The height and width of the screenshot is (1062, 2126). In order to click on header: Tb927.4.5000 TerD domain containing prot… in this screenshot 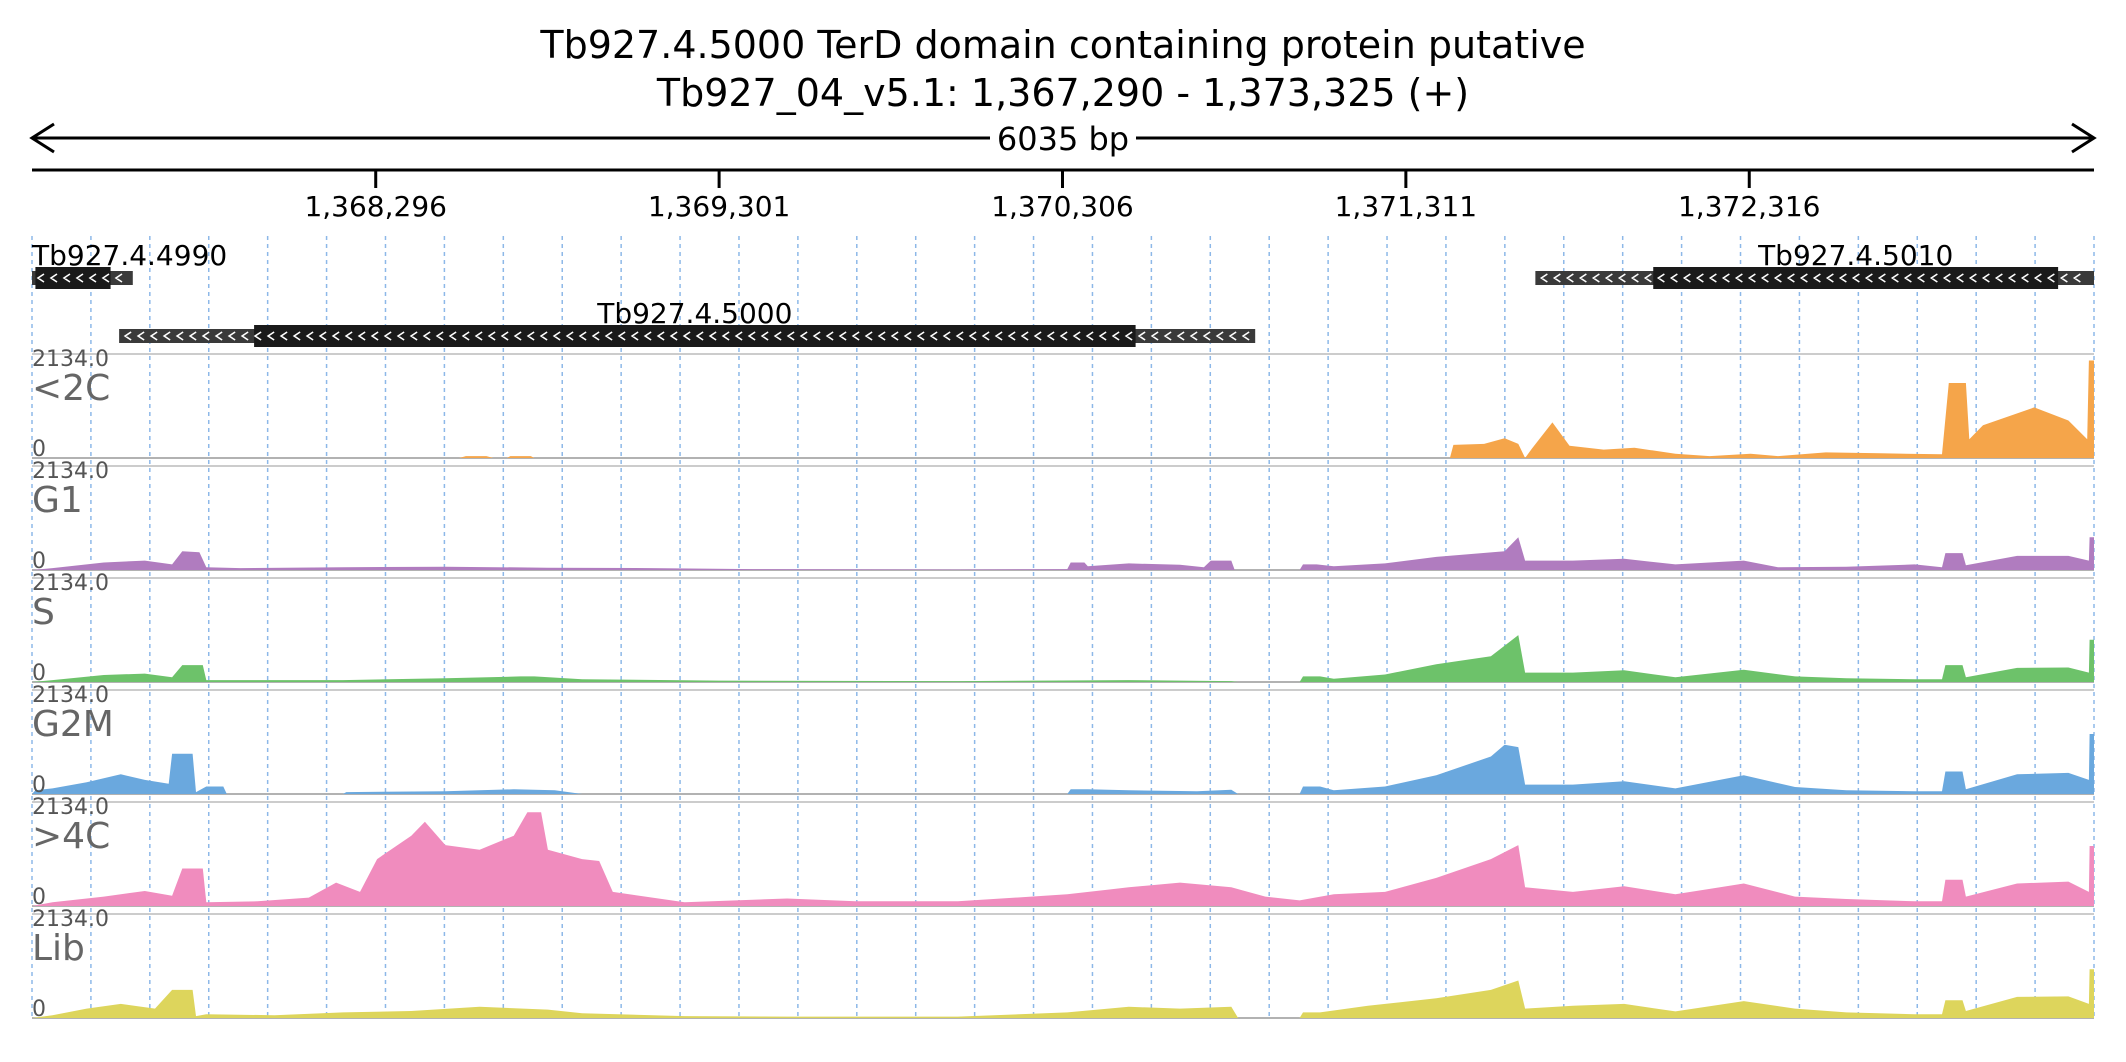, I will do `click(1062, 69)`.